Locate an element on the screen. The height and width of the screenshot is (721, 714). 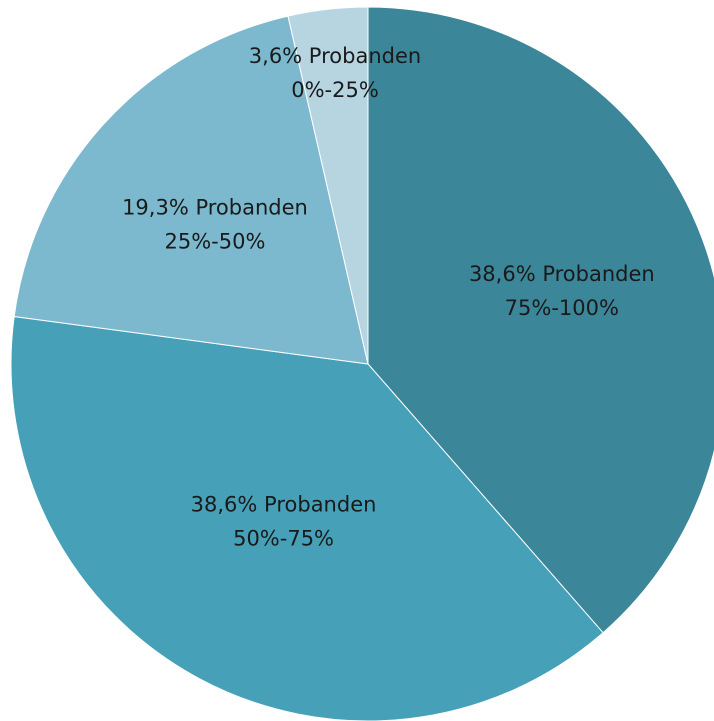
slice-category-label: 75%-100% is located at coordinates (562, 308).